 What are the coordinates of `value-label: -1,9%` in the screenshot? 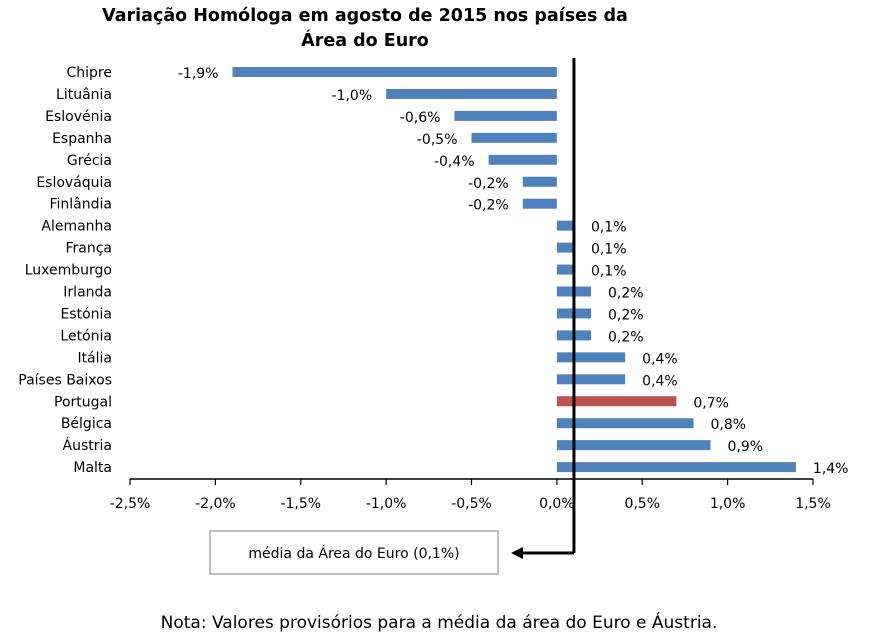 It's located at (198, 74).